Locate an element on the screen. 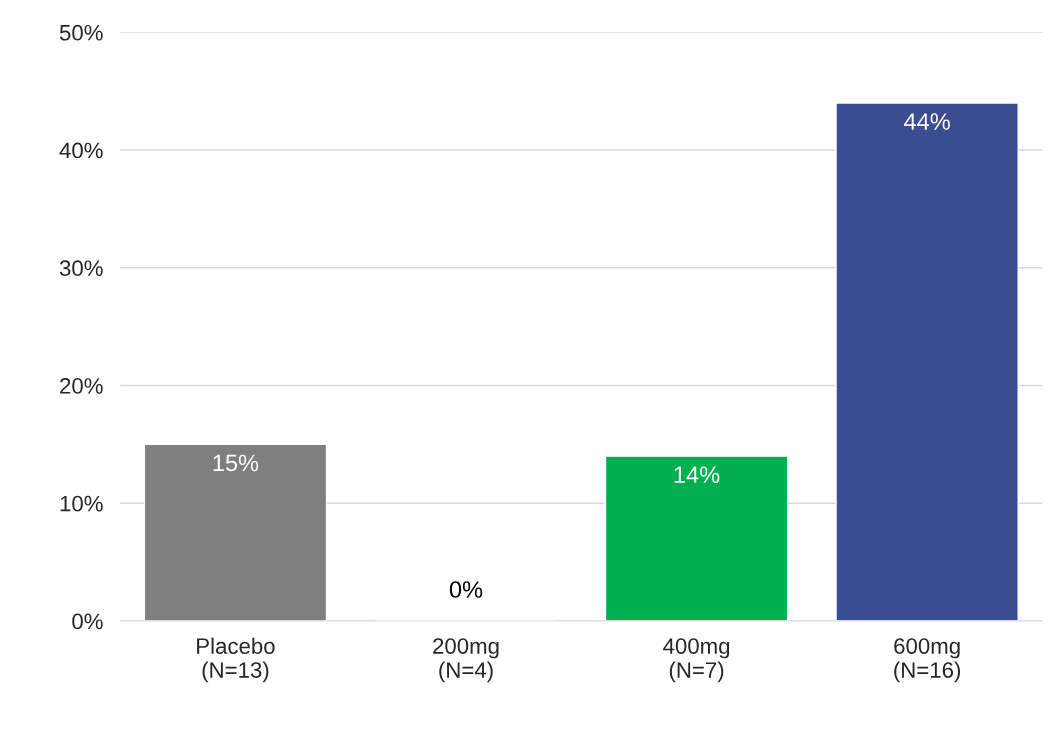 Image resolution: width=1054 pixels, height=734 pixels. y-tick-label: 20% is located at coordinates (81, 386).